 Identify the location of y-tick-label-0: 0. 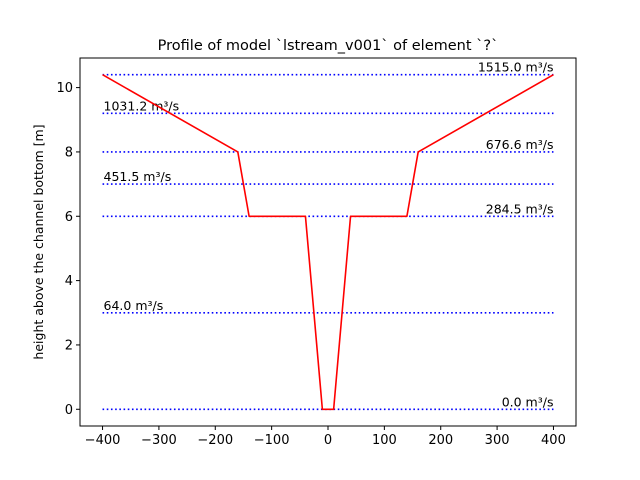
(69, 410).